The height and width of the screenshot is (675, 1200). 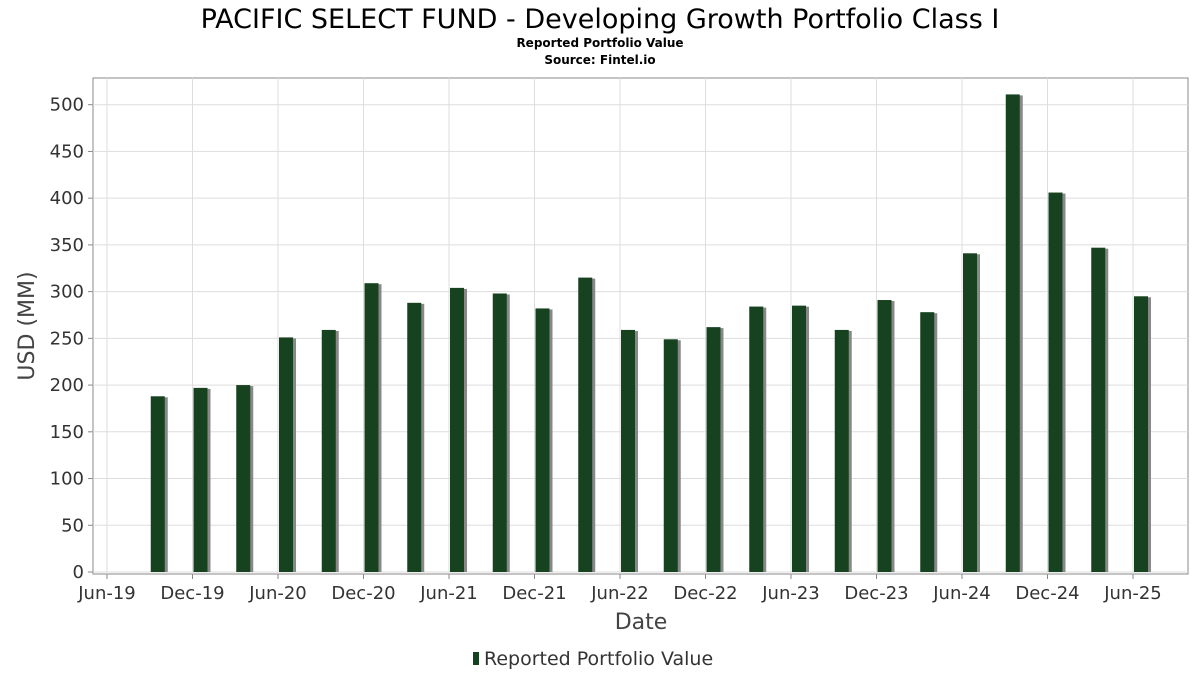 What do you see at coordinates (790, 593) in the screenshot?
I see `x-tick-label: Jun-23` at bounding box center [790, 593].